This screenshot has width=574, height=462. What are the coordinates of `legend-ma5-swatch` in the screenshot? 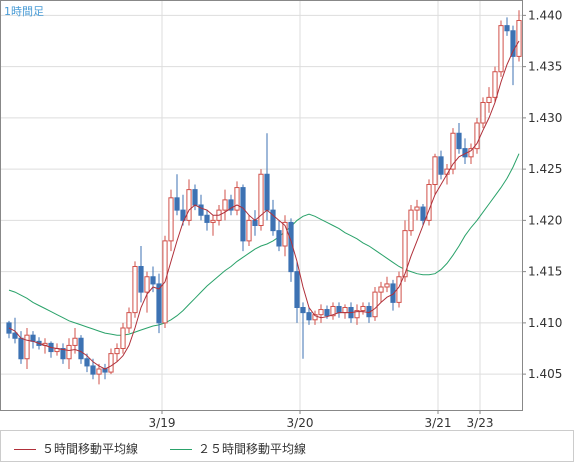 It's located at (25, 449).